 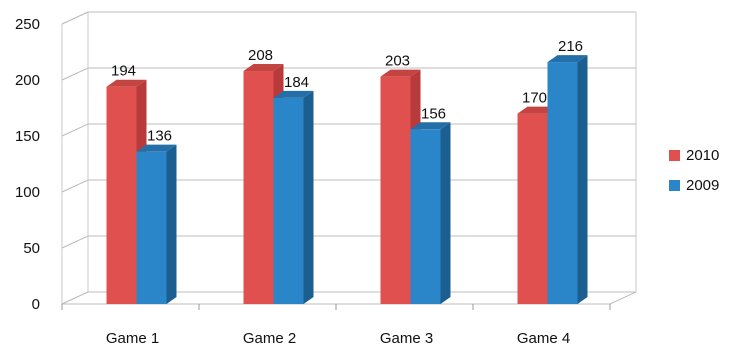 I want to click on data-label: 170, so click(x=534, y=98).